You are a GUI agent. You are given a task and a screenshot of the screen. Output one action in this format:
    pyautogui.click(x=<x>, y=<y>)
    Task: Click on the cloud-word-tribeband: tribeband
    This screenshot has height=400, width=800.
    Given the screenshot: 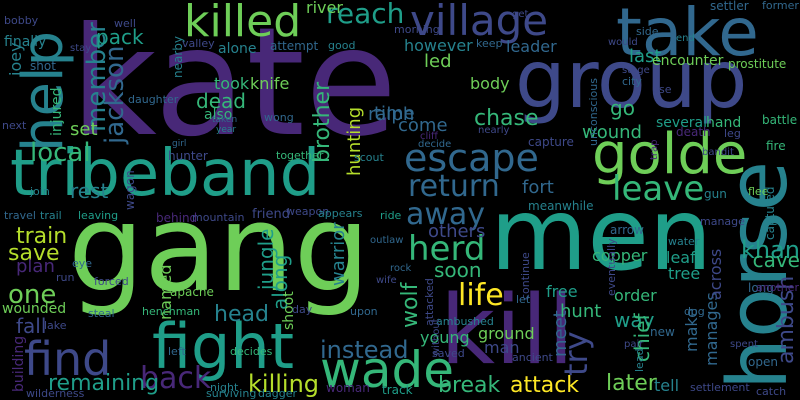 What is the action you would take?
    pyautogui.click(x=165, y=174)
    